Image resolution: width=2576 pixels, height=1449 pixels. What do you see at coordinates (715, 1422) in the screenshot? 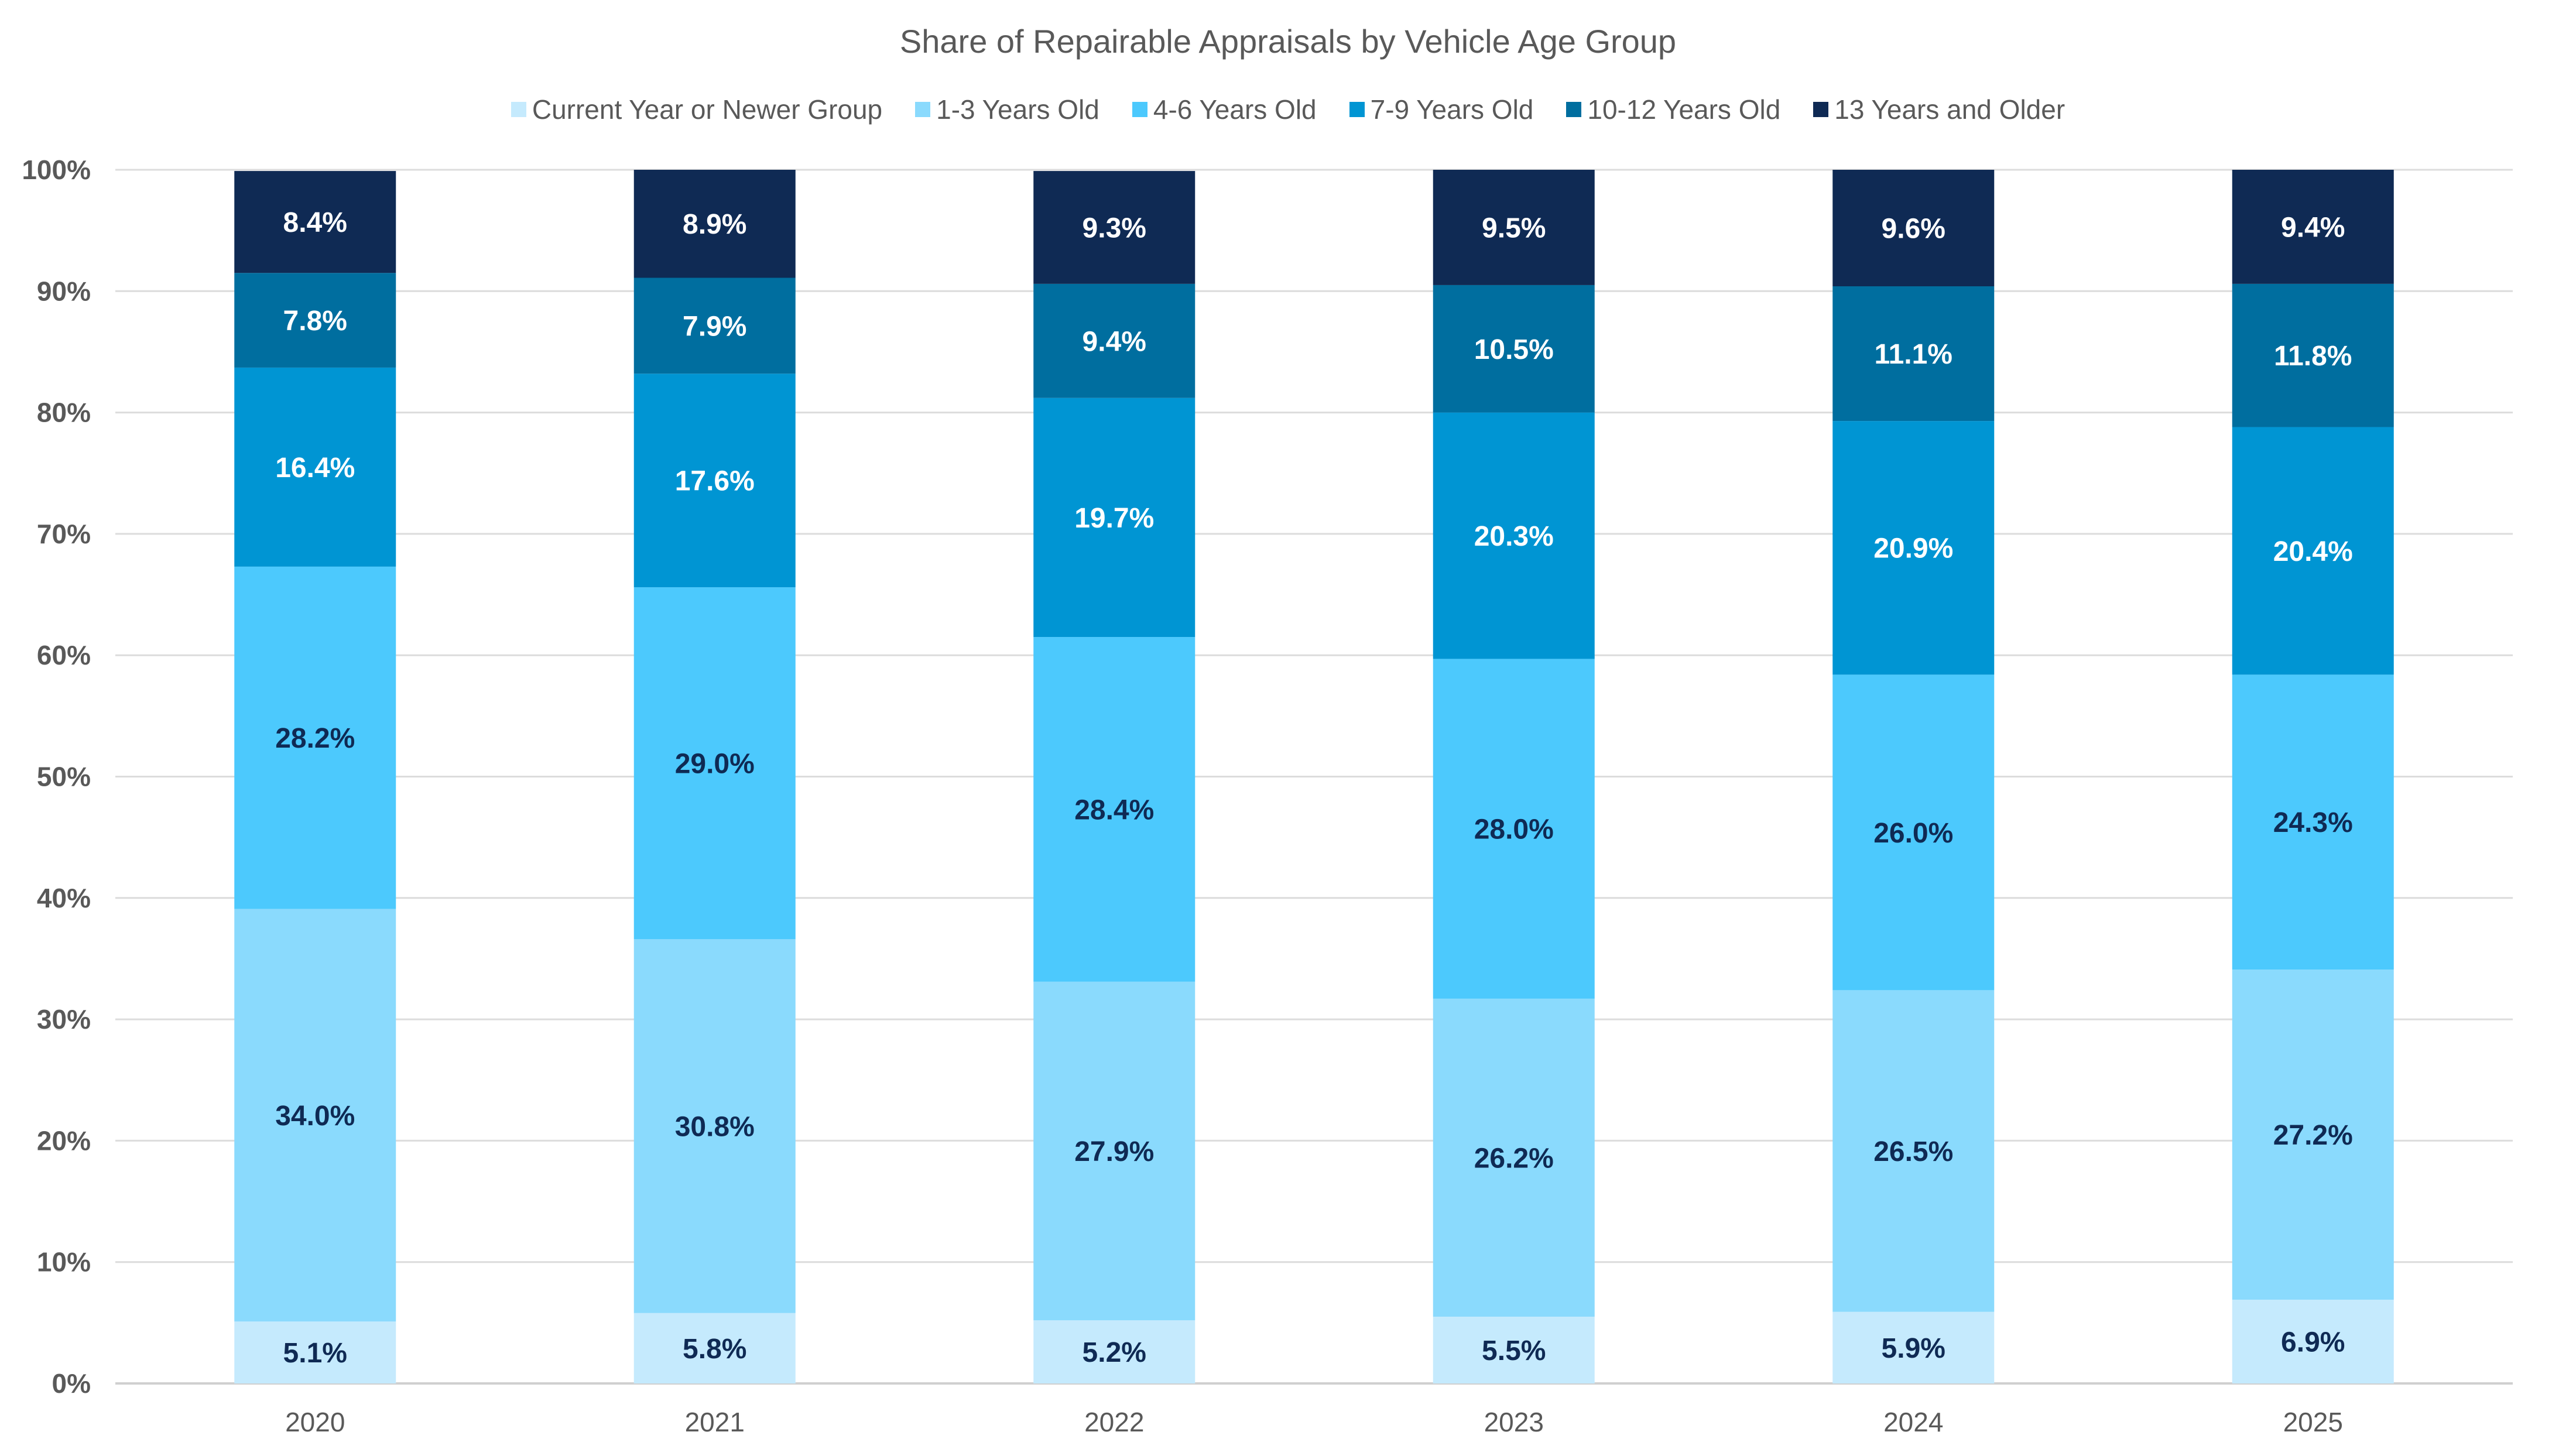
I see `x-tick-label: 2021` at bounding box center [715, 1422].